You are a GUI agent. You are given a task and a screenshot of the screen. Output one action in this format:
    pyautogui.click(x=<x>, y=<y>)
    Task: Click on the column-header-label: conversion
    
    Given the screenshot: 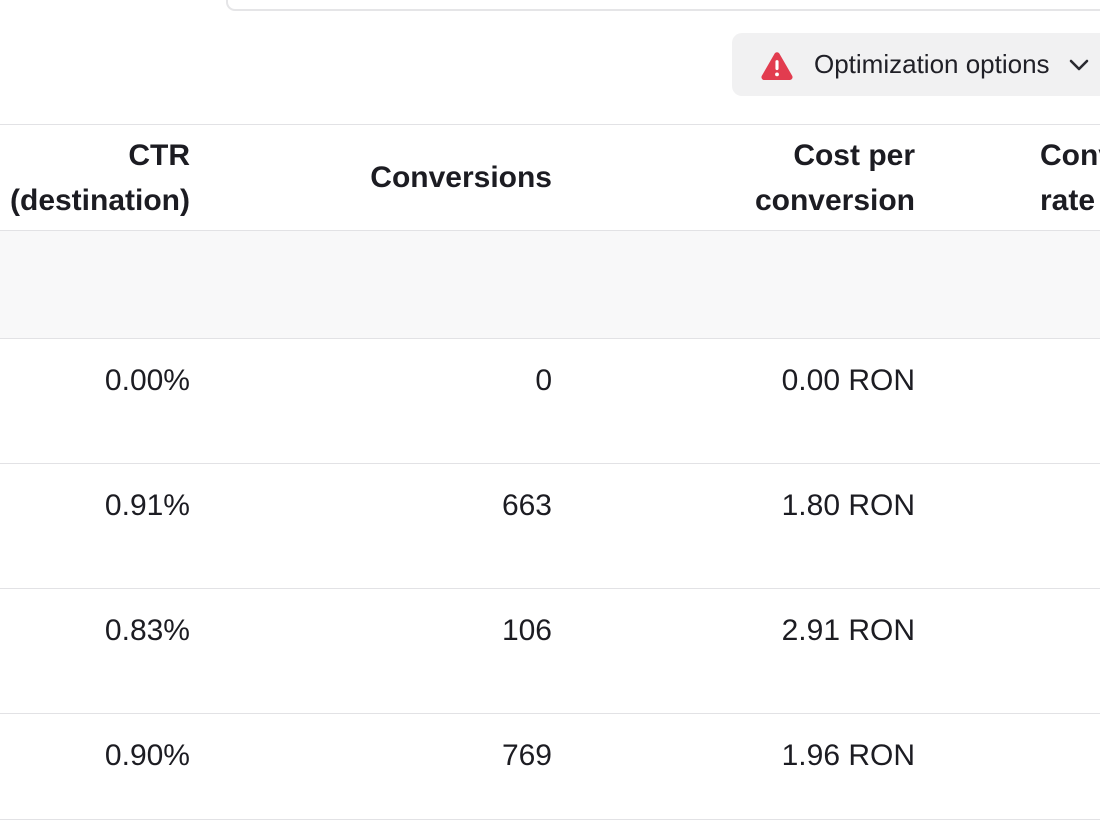 What is the action you would take?
    pyautogui.click(x=834, y=200)
    